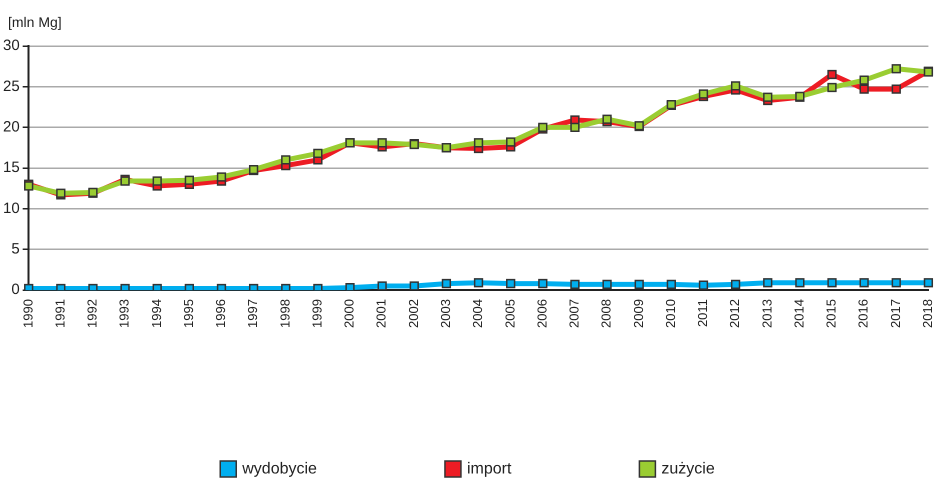 This screenshot has width=947, height=487. Describe the element at coordinates (831, 313) in the screenshot. I see `x-tick-label: 2015` at that location.